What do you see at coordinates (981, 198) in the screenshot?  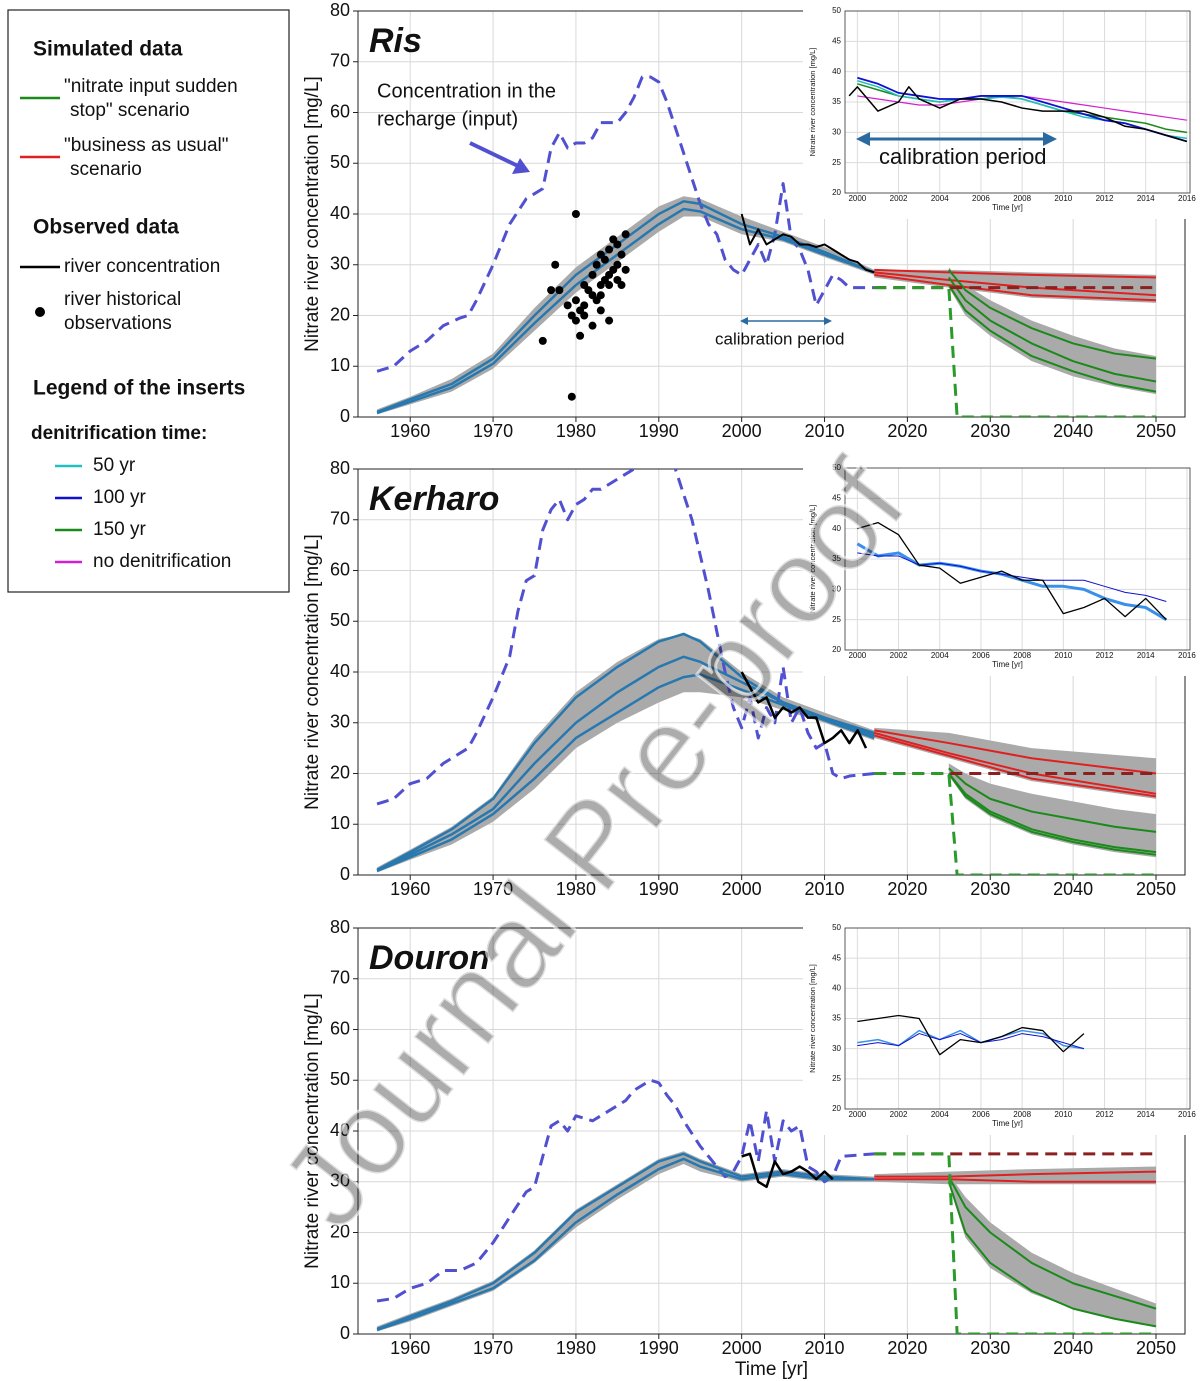 I see `inset-x-tick-label: 2006` at bounding box center [981, 198].